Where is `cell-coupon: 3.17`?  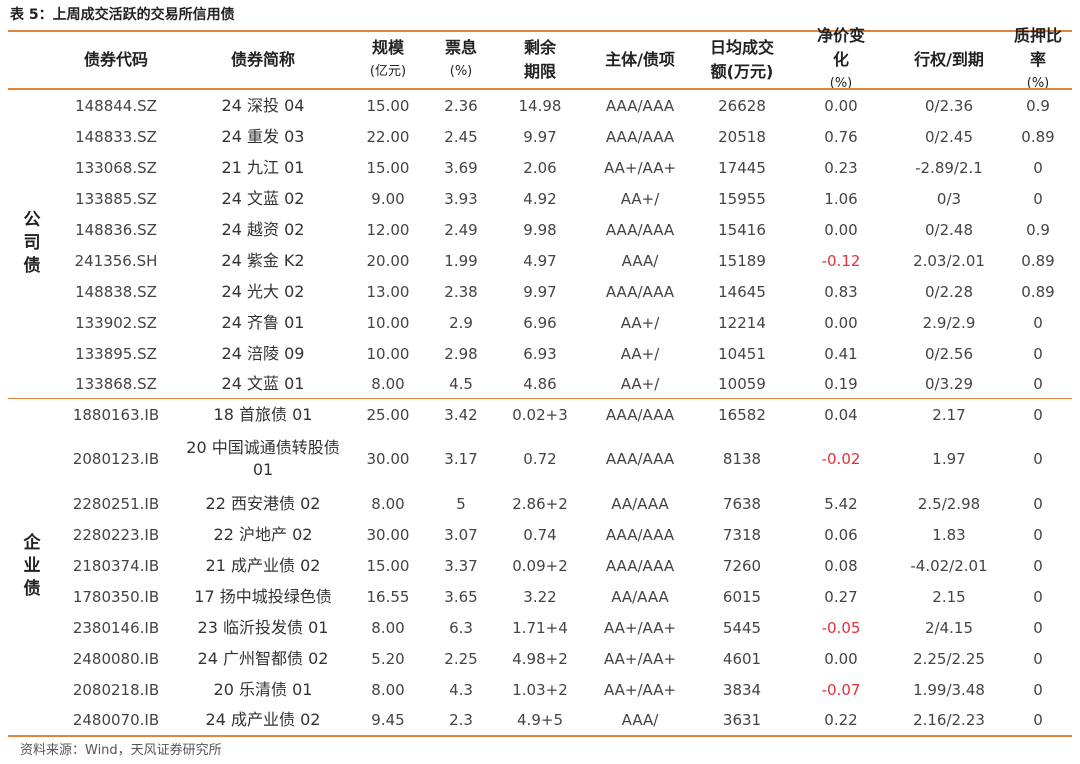
cell-coupon: 3.17 is located at coordinates (461, 459).